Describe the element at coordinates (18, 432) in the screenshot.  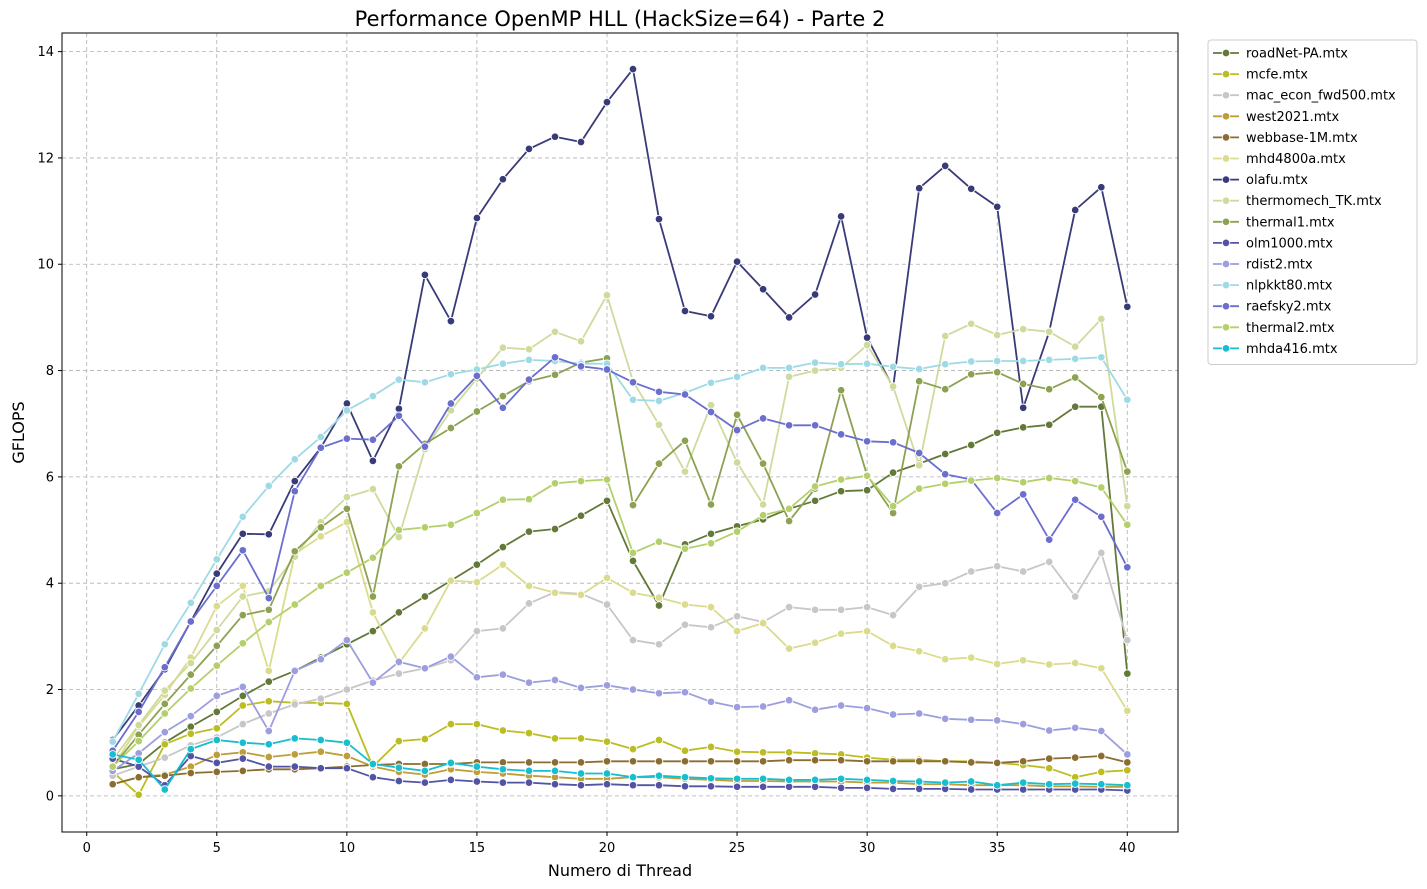
I see `y-axis-label: GFLOPS` at that location.